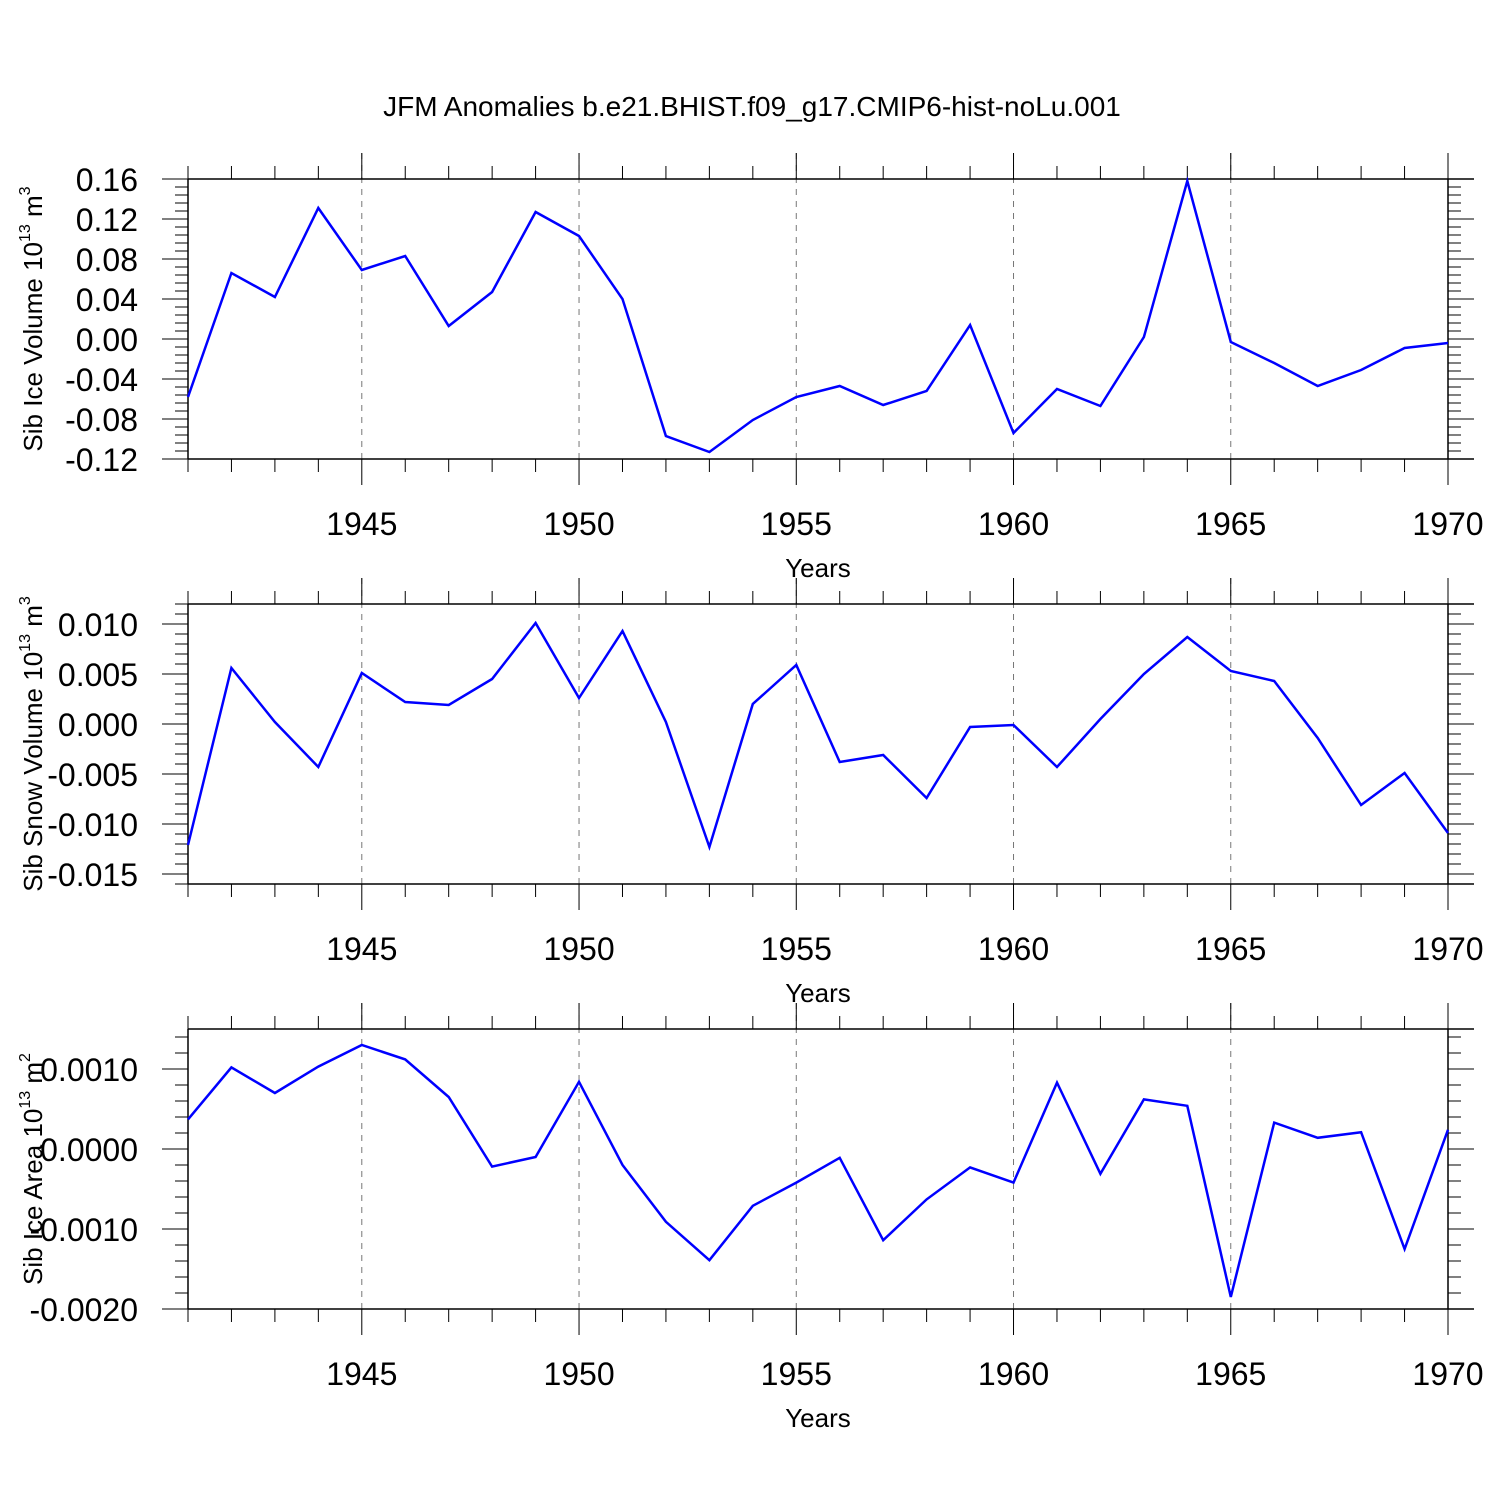  I want to click on y-tick-label: 0.08, so click(107, 260).